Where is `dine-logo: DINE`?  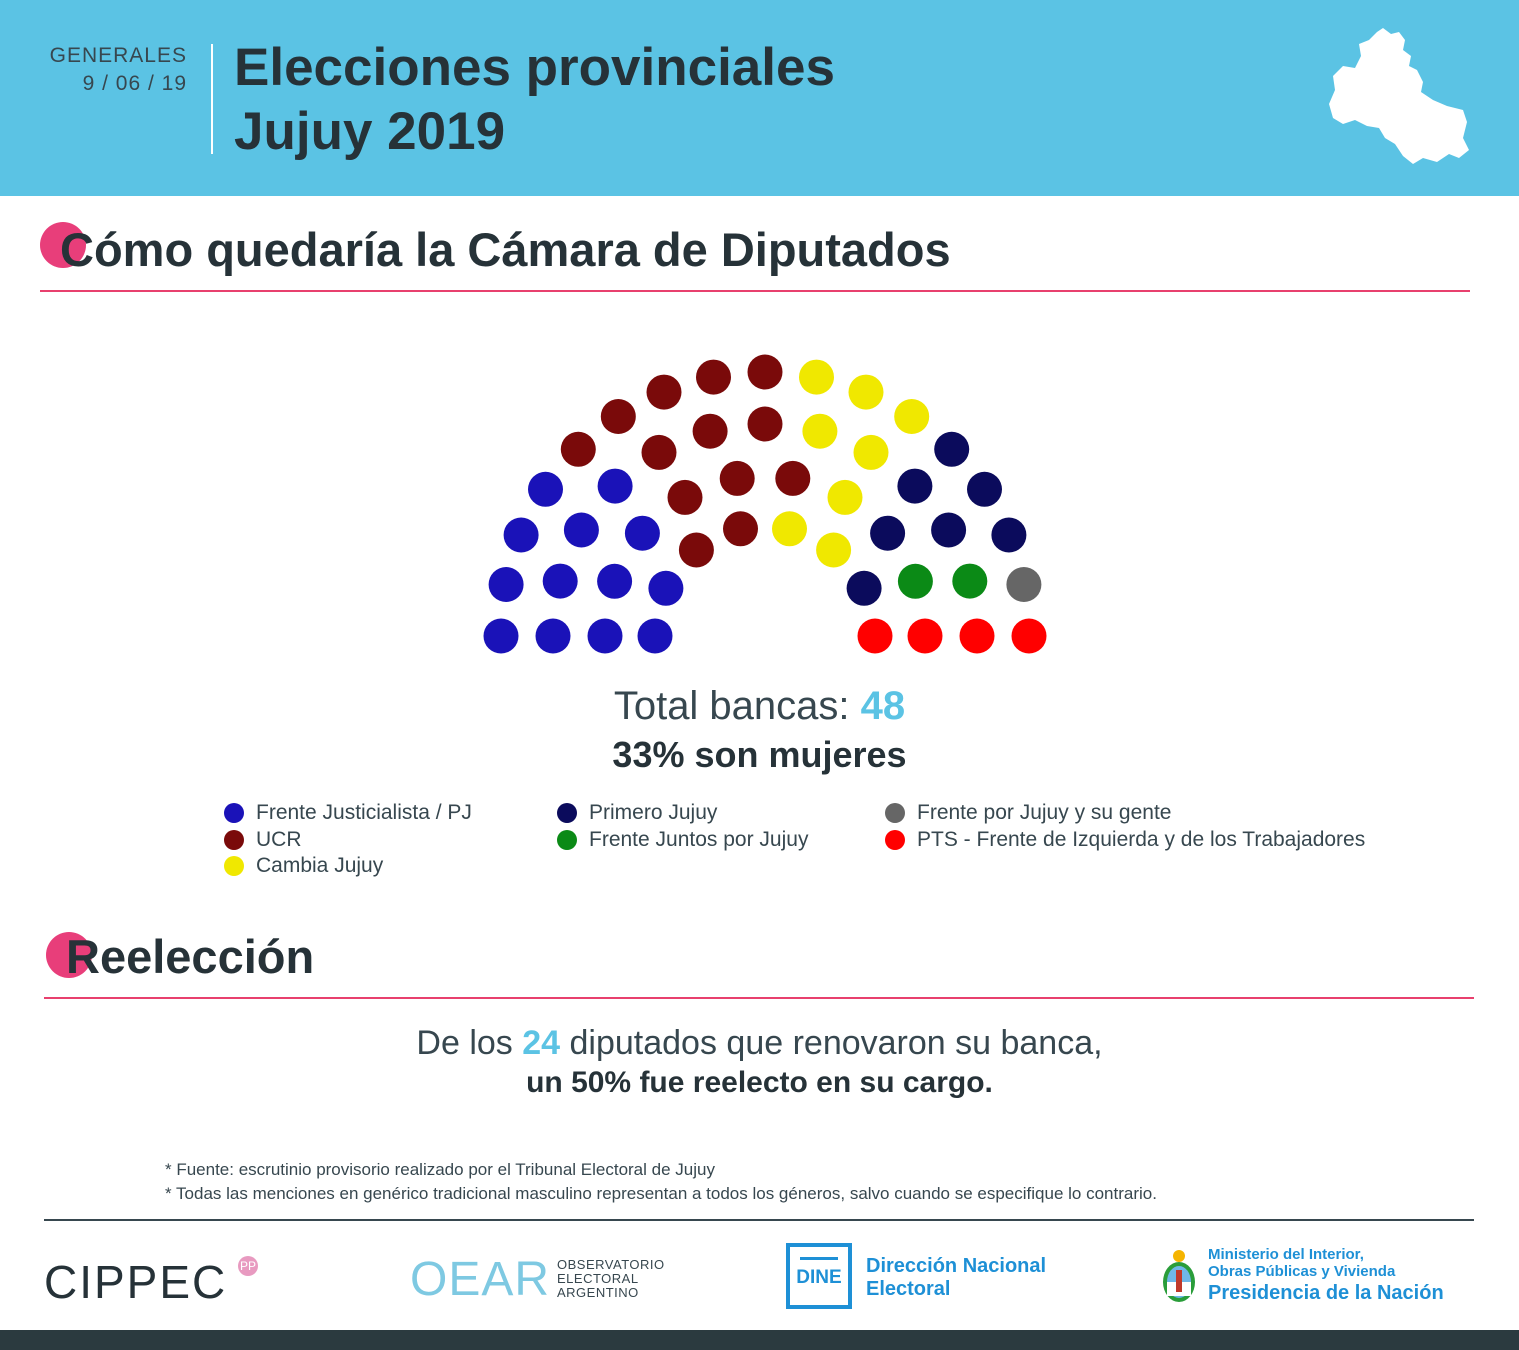
dine-logo: DINE is located at coordinates (819, 1276).